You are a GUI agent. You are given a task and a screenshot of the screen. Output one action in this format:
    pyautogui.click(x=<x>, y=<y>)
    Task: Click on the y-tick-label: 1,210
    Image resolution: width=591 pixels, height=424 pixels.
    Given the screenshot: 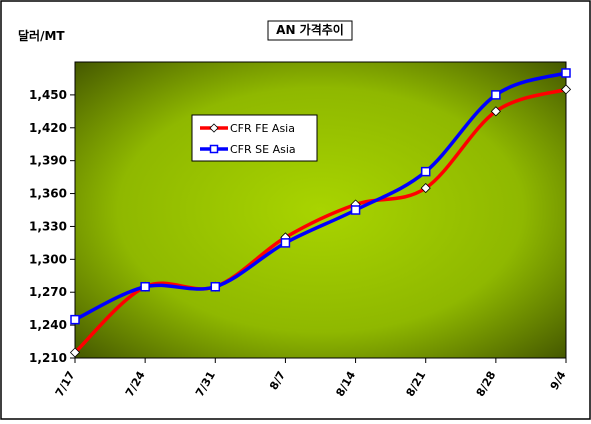 What is the action you would take?
    pyautogui.click(x=48, y=358)
    